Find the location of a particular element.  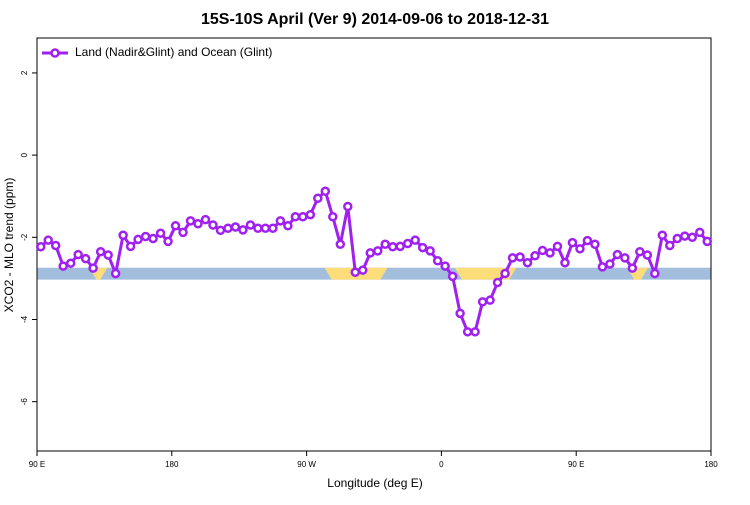

x-tick-label: 90 W is located at coordinates (306, 464).